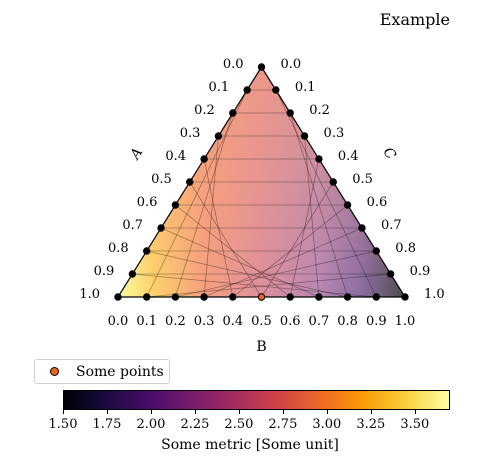 Image resolution: width=500 pixels, height=466 pixels. What do you see at coordinates (204, 321) in the screenshot?
I see `tick-label-b: 0.3` at bounding box center [204, 321].